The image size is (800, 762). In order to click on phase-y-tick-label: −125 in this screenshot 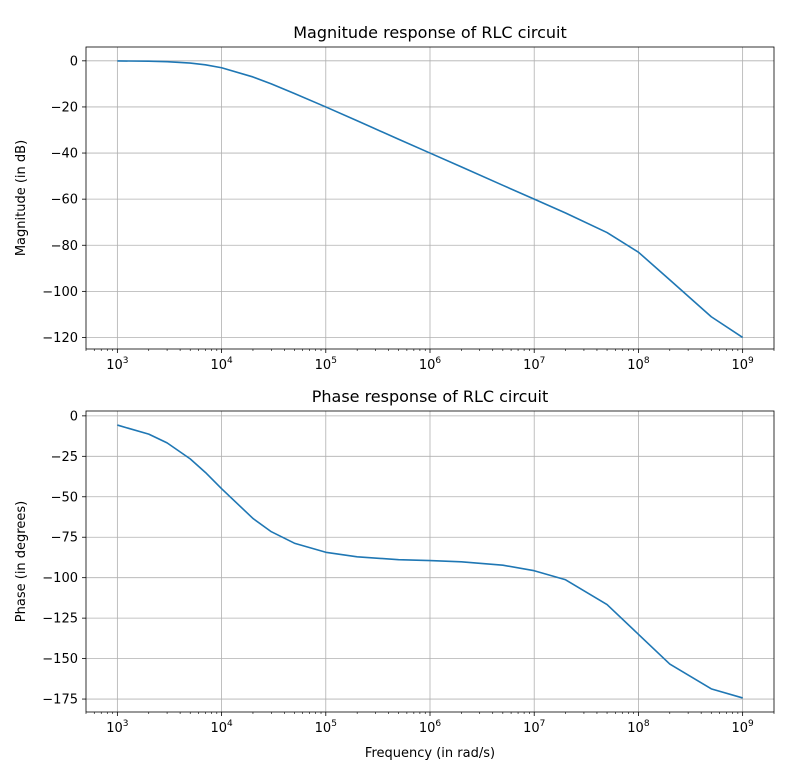, I will do `click(60, 619)`.